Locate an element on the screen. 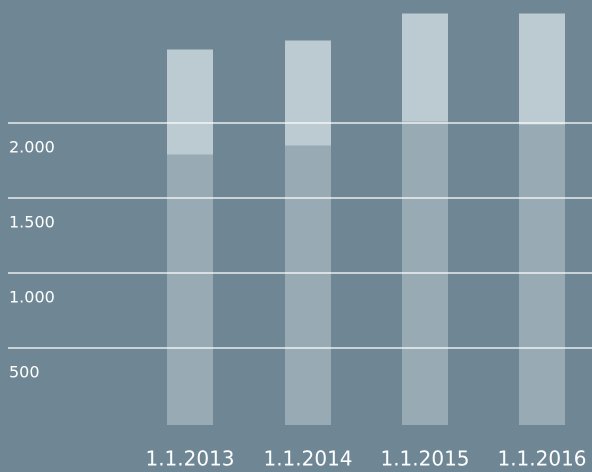 The image size is (592, 472). y-tick-label: 500 is located at coordinates (24, 372).